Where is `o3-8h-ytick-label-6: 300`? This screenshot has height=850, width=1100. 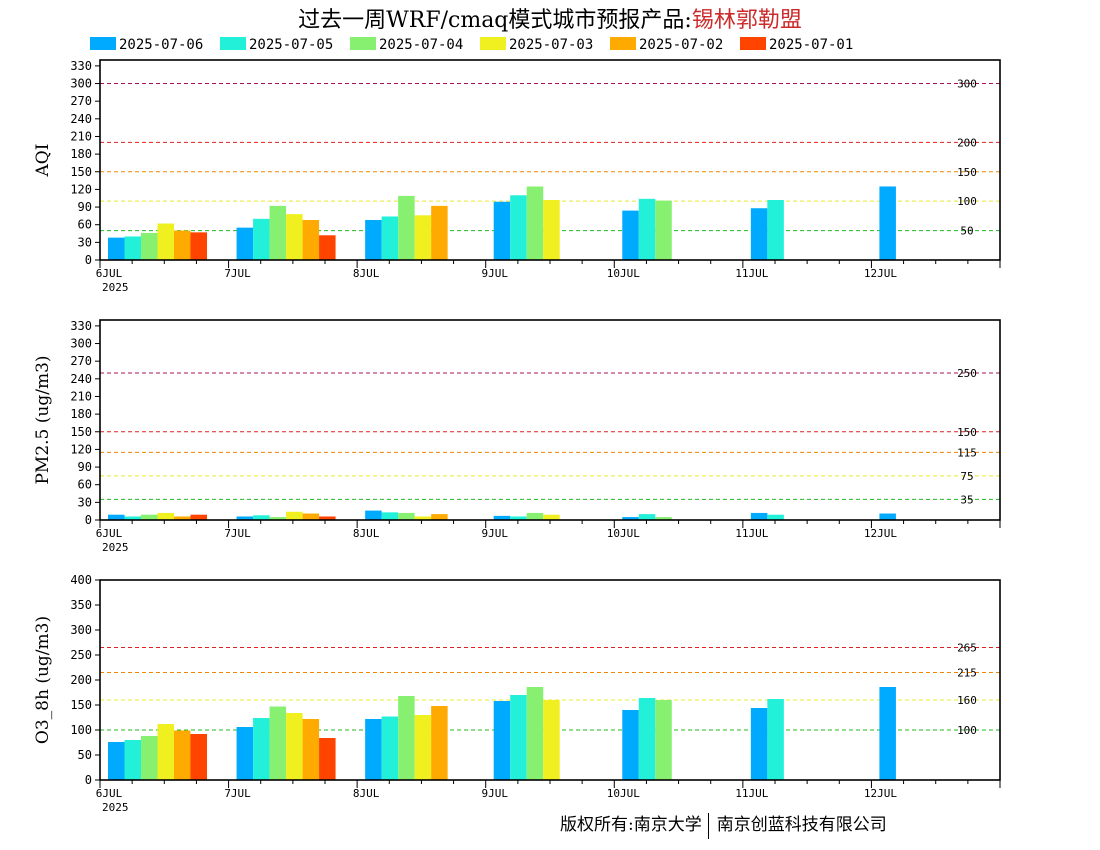 o3-8h-ytick-label-6: 300 is located at coordinates (81, 630).